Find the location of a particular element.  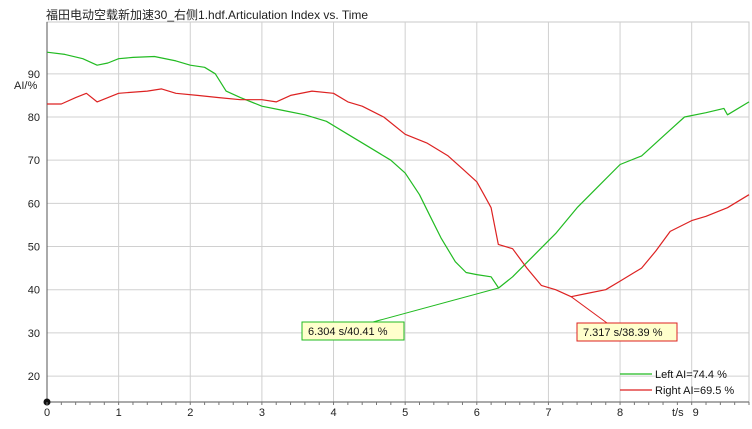

annotation-label: 7.317 s/38.39 % is located at coordinates (623, 333).